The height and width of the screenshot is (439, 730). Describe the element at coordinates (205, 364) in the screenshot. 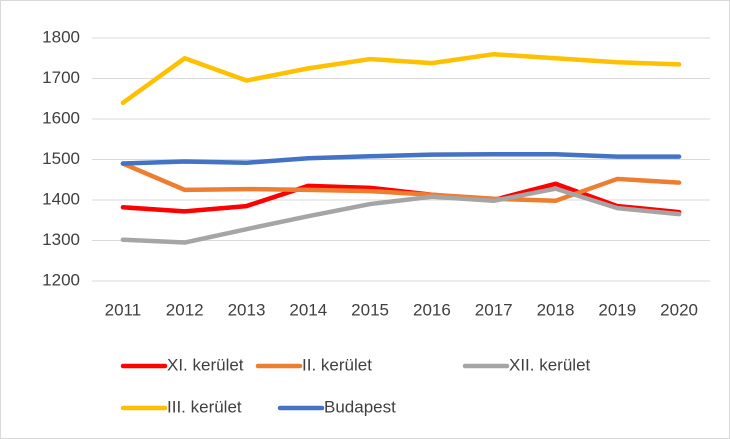

I see `legend-label: XI. kerület` at that location.